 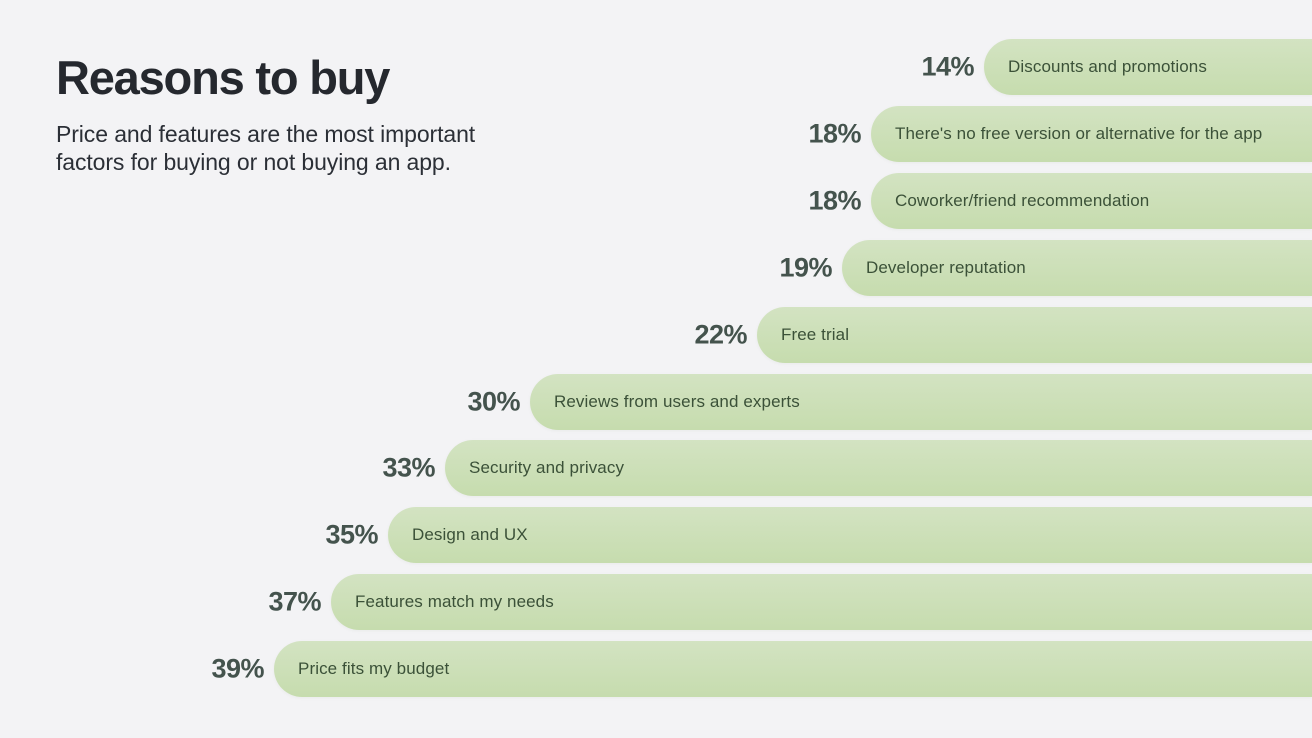 What do you see at coordinates (821, 602) in the screenshot?
I see `bar: Features match my needs` at bounding box center [821, 602].